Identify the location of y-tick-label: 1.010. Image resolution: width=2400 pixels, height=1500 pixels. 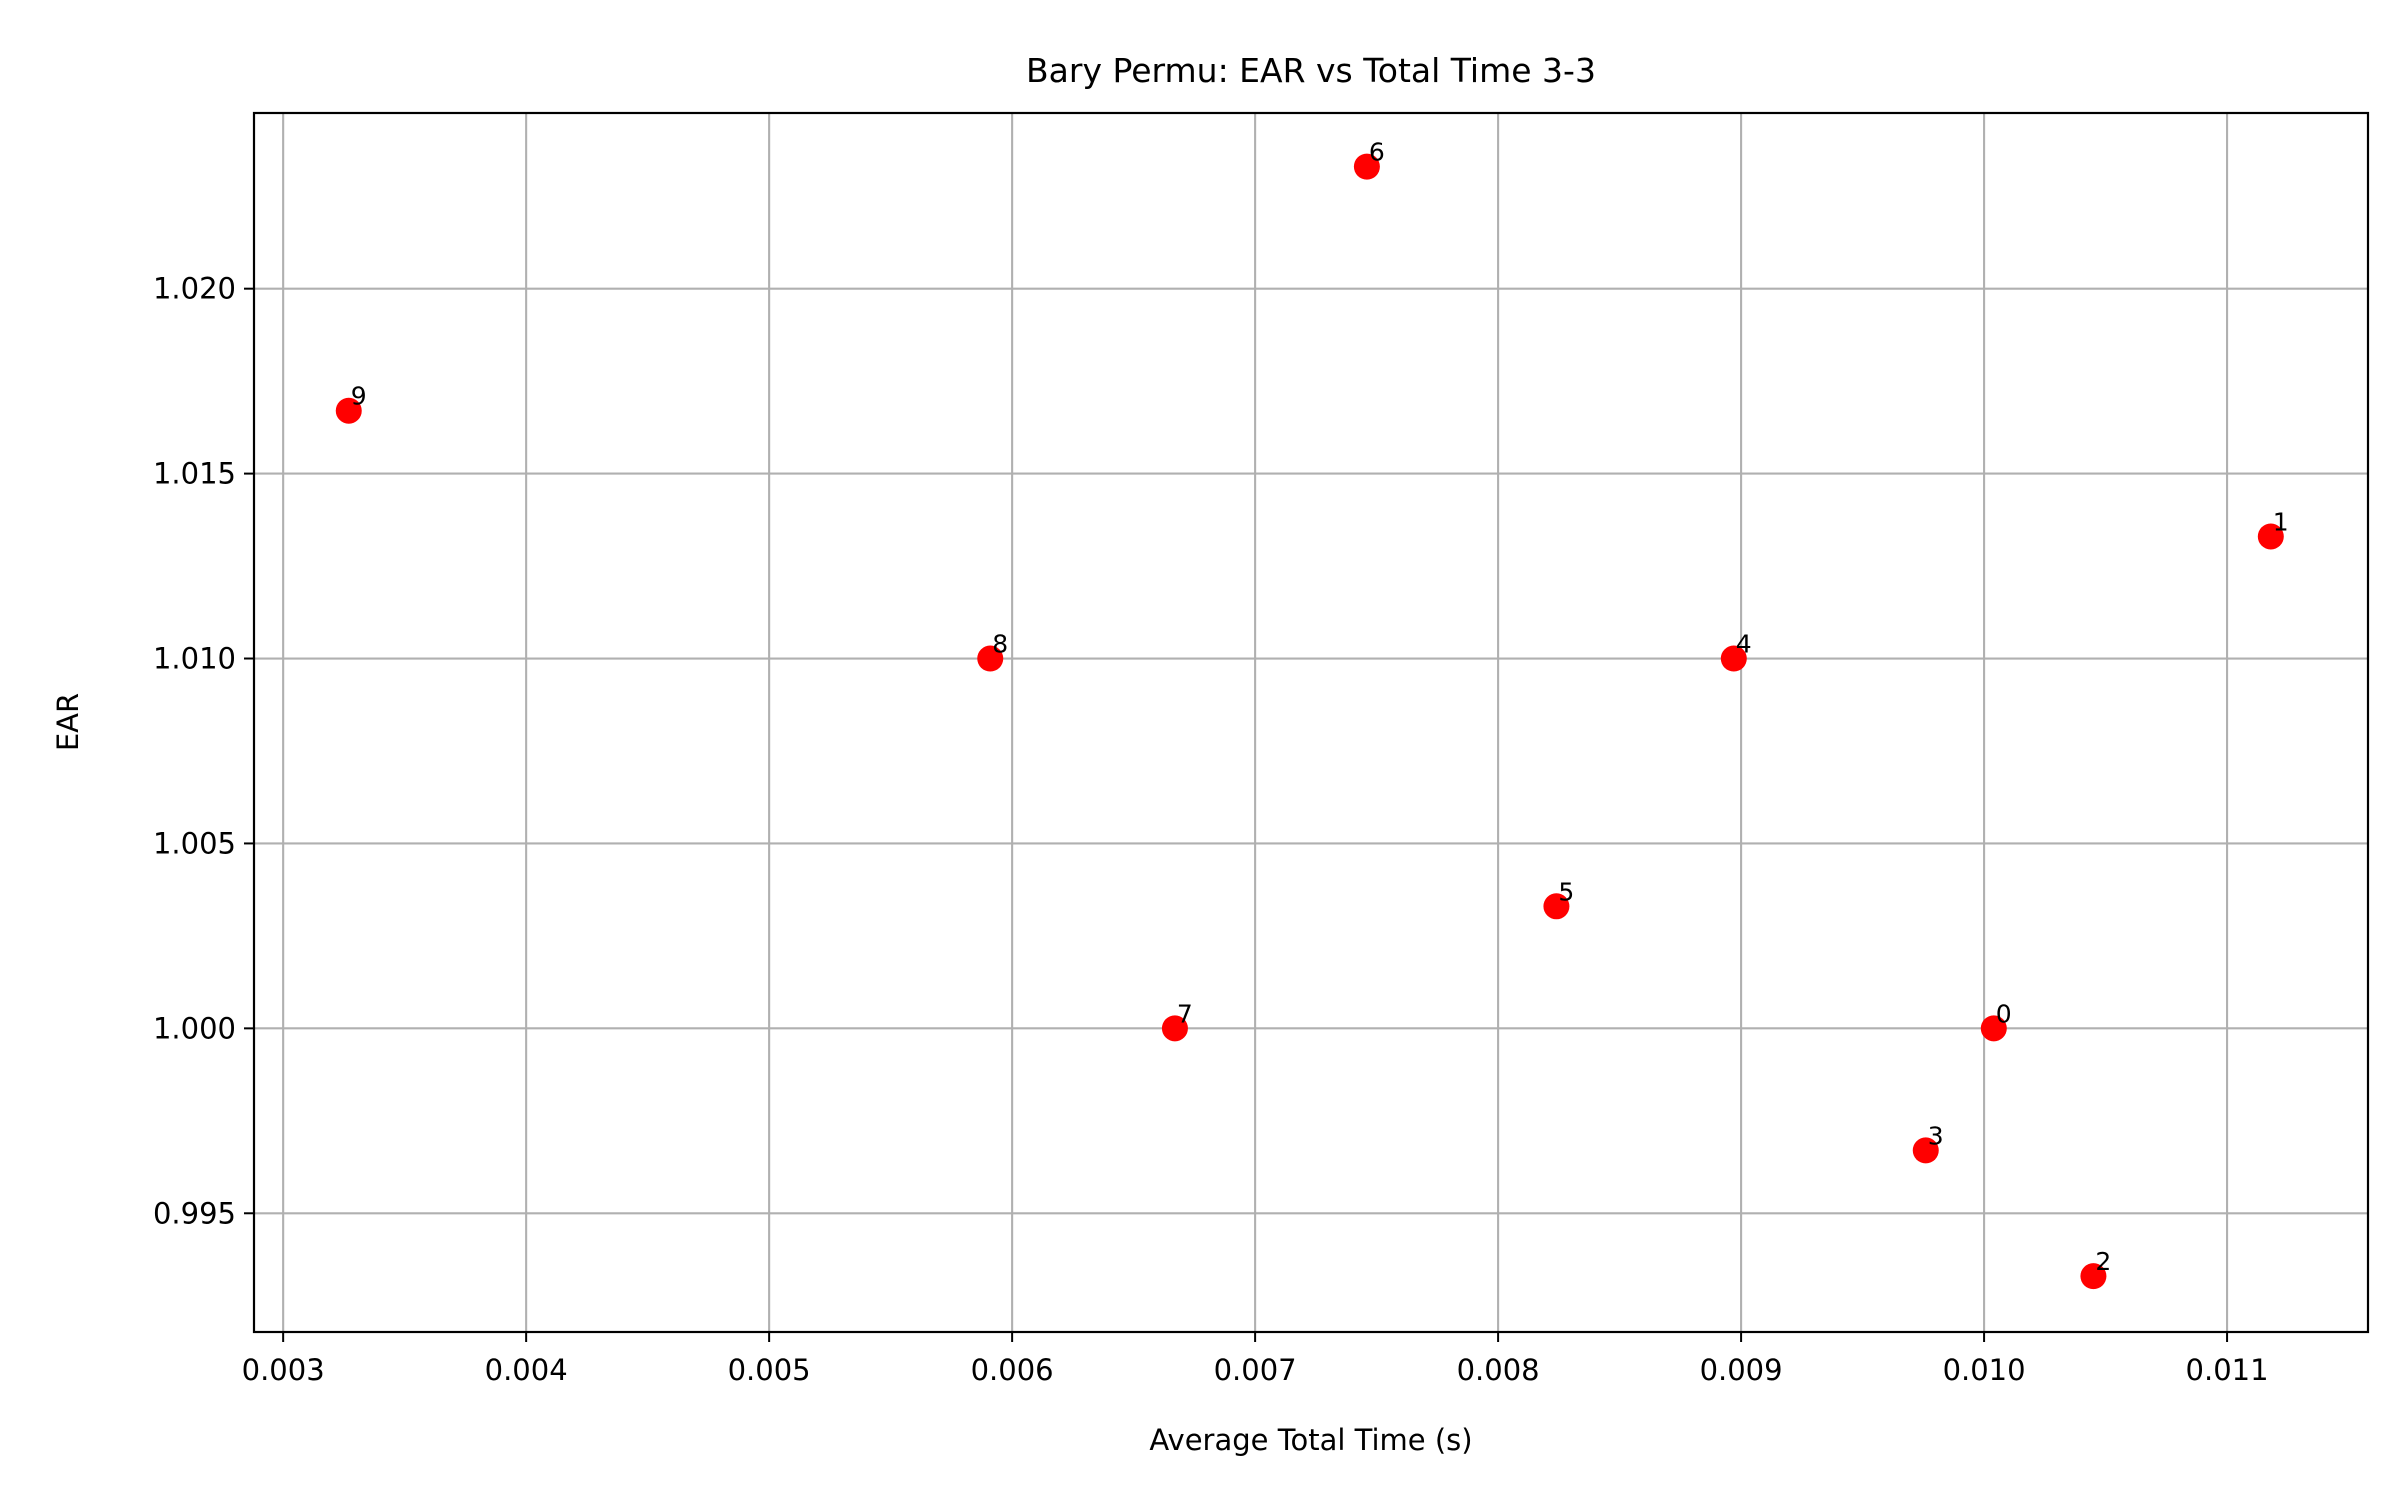
(194, 659).